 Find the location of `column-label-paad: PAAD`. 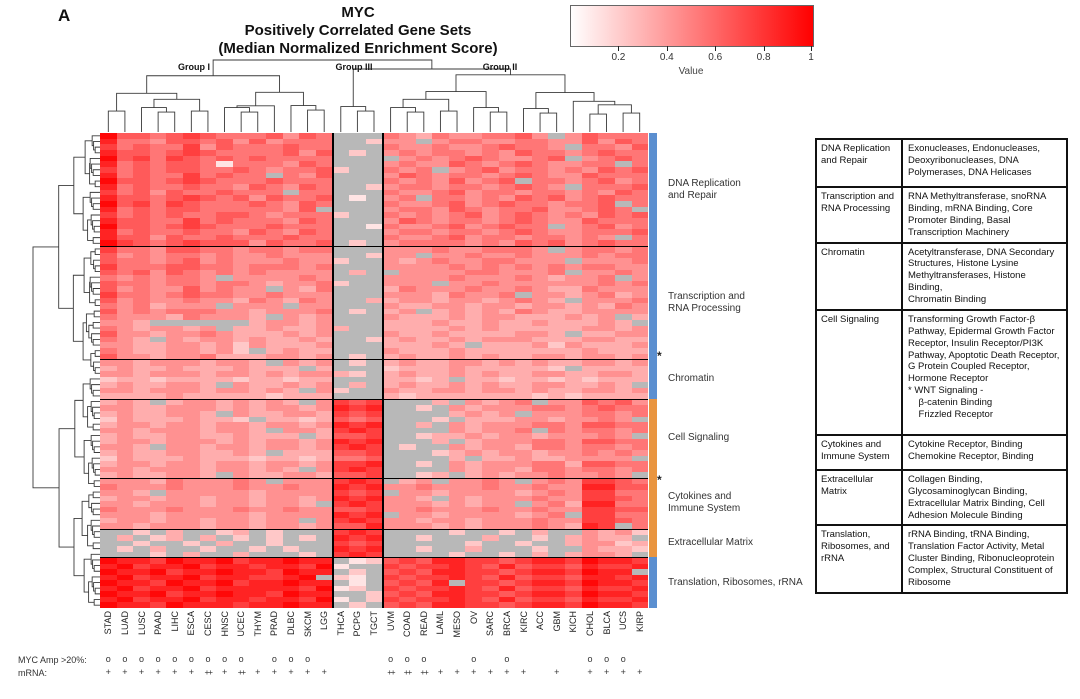

column-label-paad: PAAD is located at coordinates (158, 623).